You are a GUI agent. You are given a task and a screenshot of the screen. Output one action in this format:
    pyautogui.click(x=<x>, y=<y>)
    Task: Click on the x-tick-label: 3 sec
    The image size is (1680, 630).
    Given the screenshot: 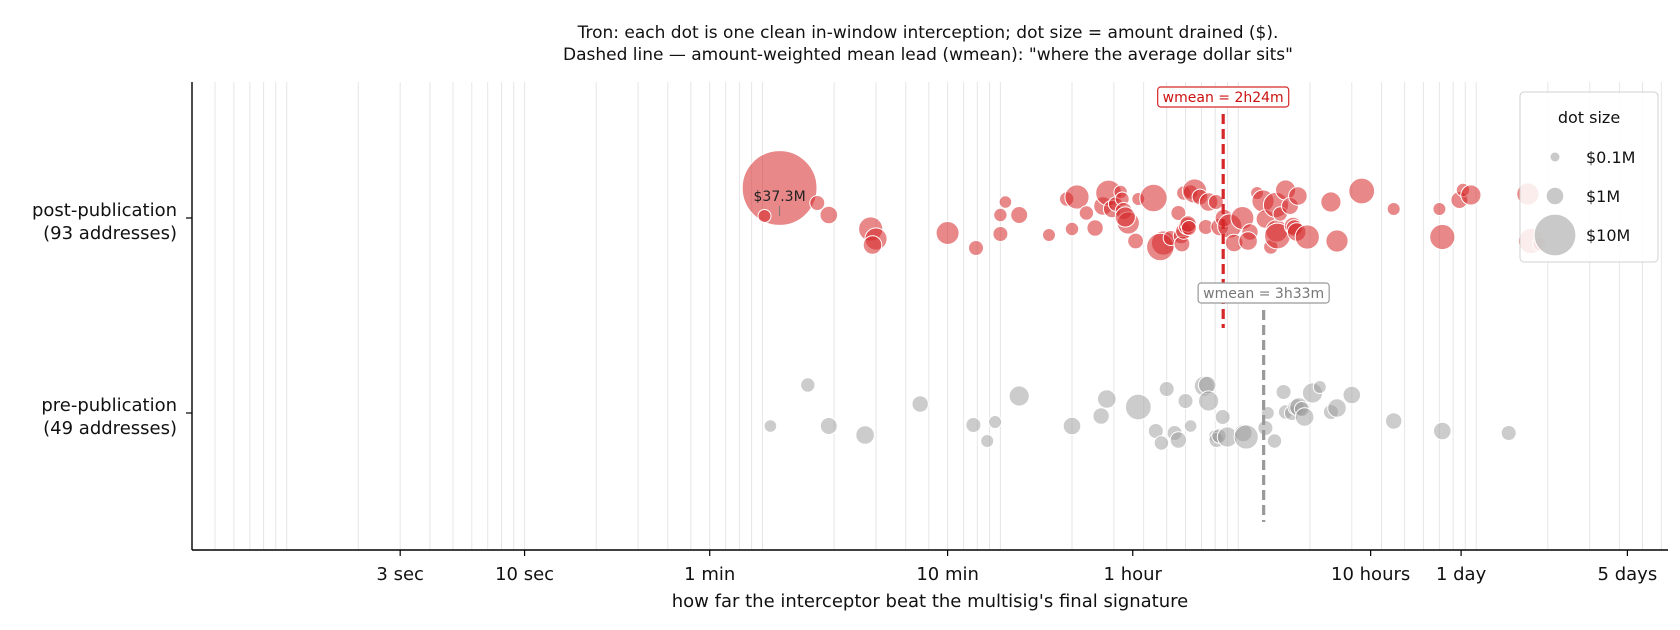 What is the action you would take?
    pyautogui.click(x=400, y=574)
    